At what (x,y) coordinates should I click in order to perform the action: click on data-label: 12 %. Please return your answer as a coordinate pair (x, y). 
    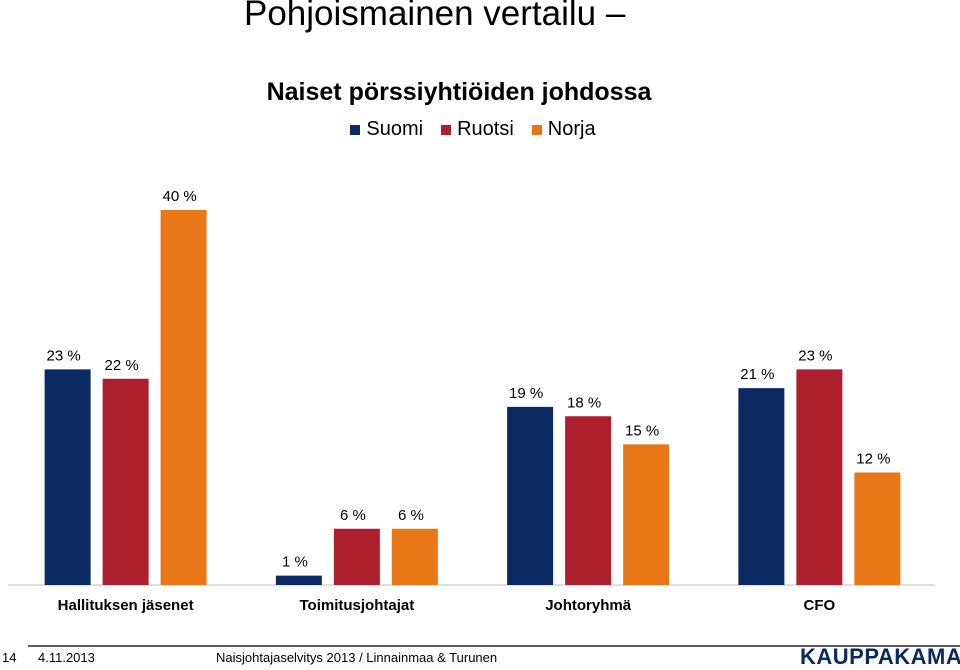
    Looking at the image, I should click on (873, 459).